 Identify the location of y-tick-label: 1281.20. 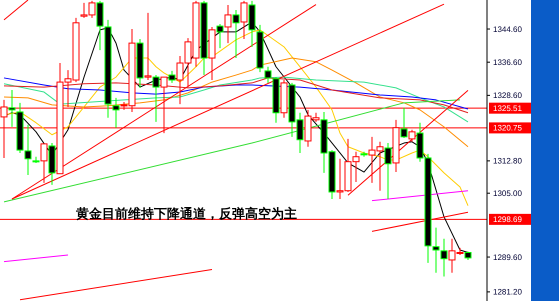
(507, 292).